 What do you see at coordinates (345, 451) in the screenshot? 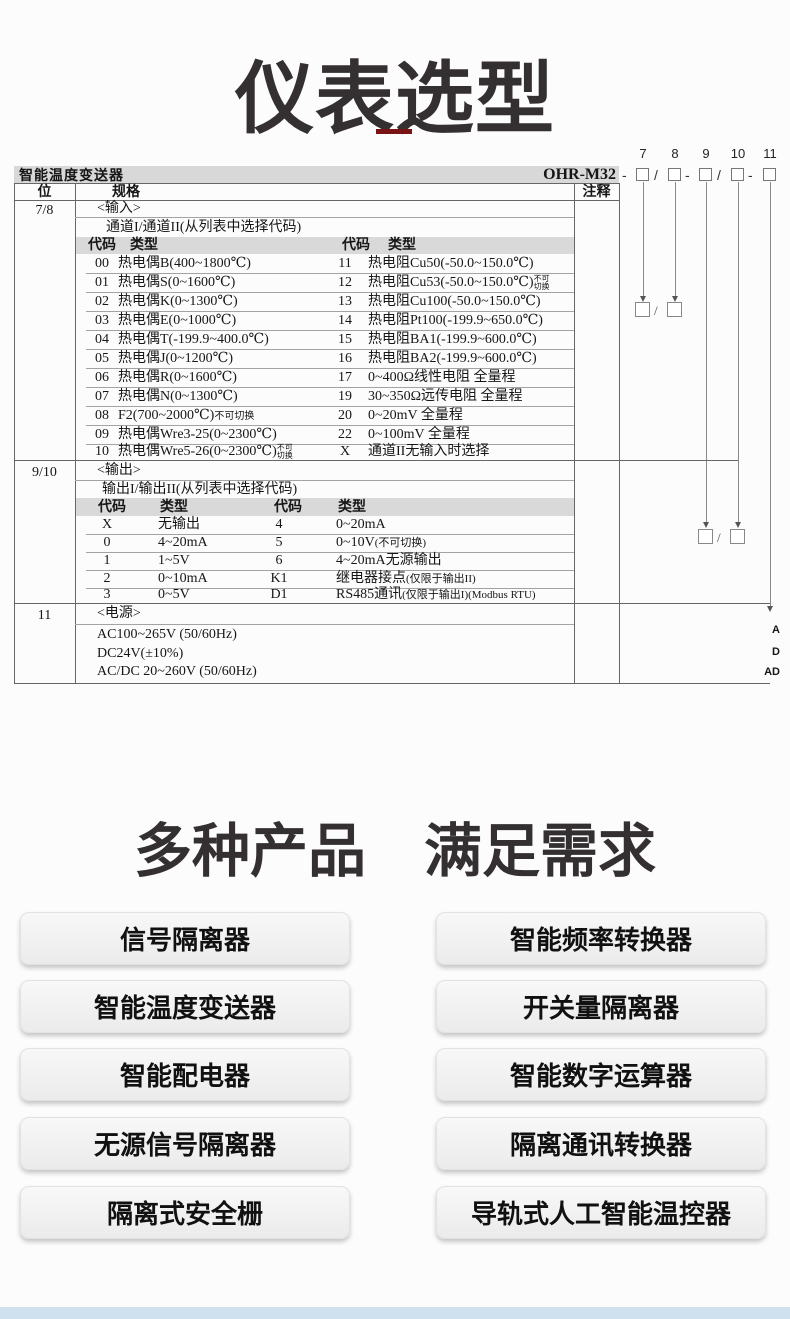
I see `code-cell: X` at bounding box center [345, 451].